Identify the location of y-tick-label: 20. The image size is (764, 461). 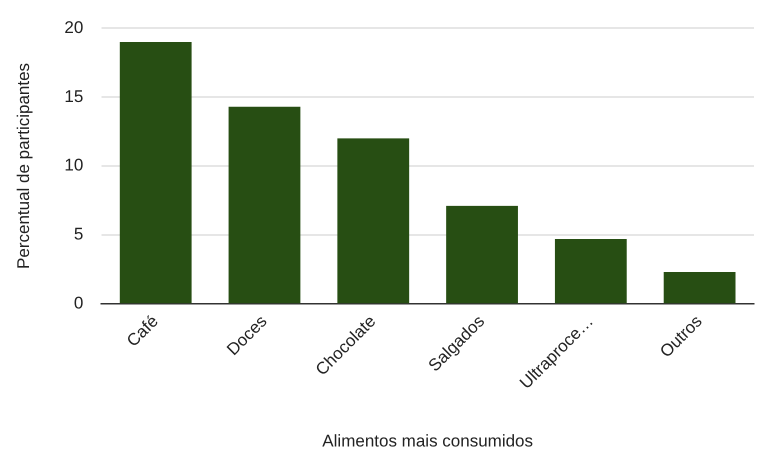
(74, 27).